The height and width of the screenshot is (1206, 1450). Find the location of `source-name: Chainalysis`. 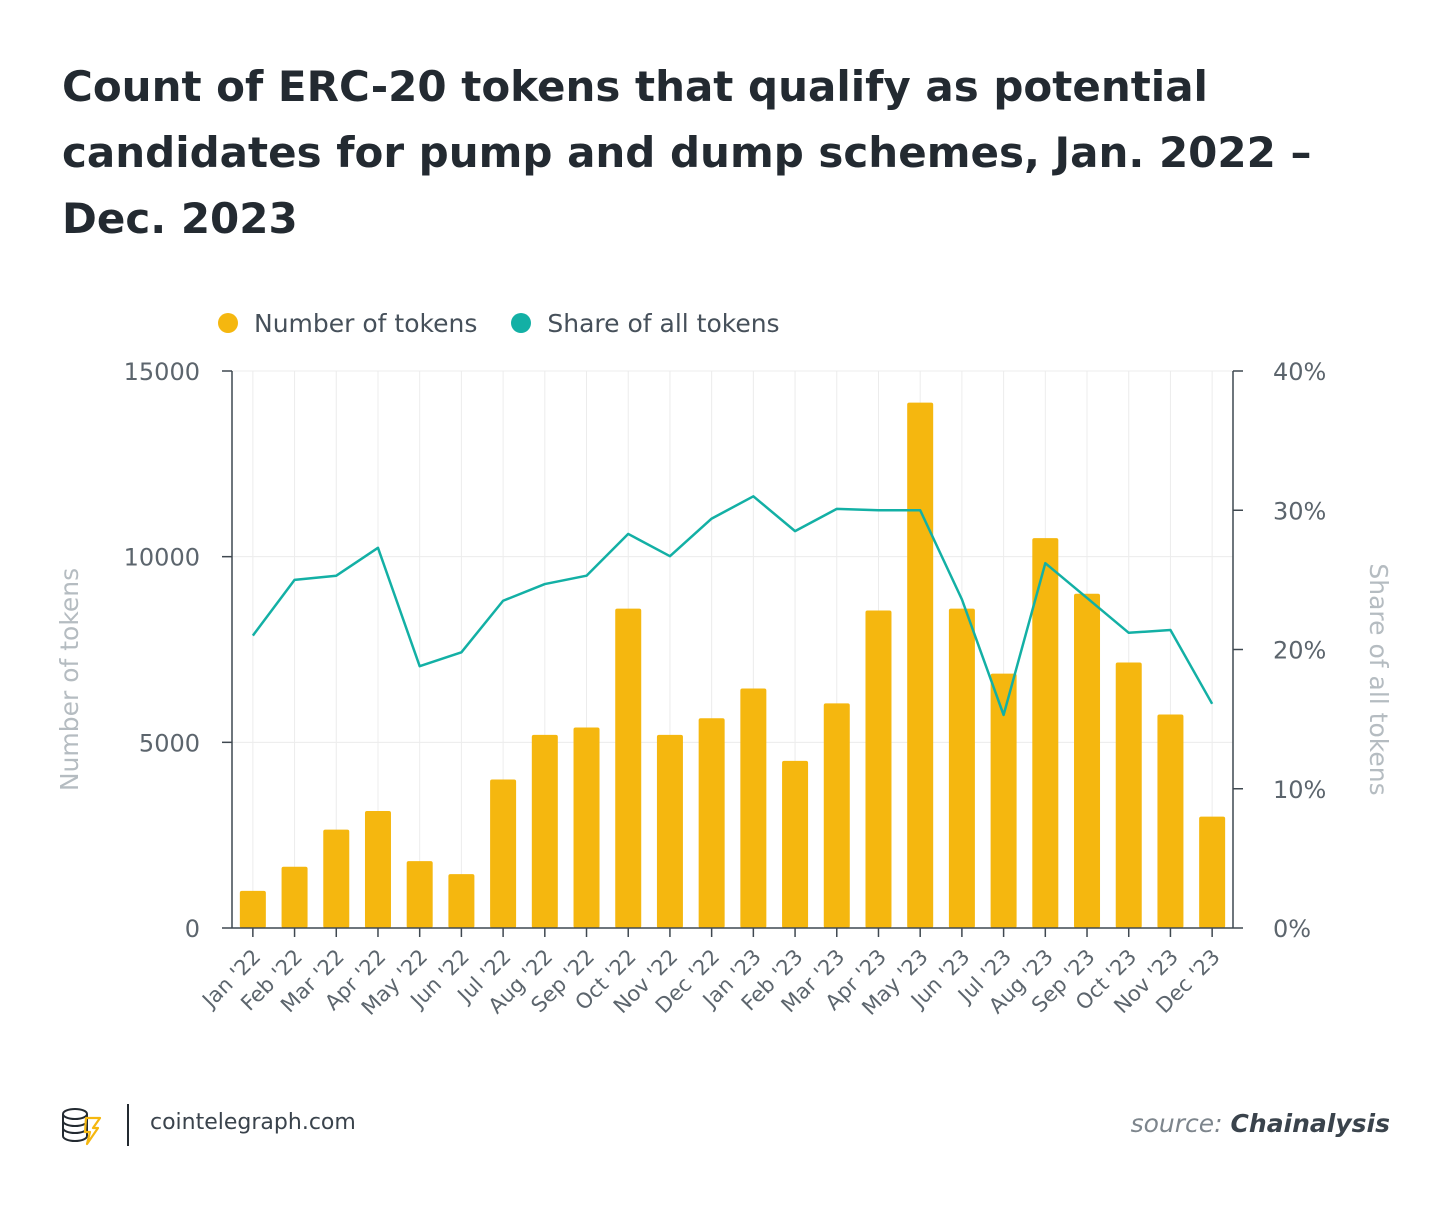

source-name: Chainalysis is located at coordinates (1310, 1123).